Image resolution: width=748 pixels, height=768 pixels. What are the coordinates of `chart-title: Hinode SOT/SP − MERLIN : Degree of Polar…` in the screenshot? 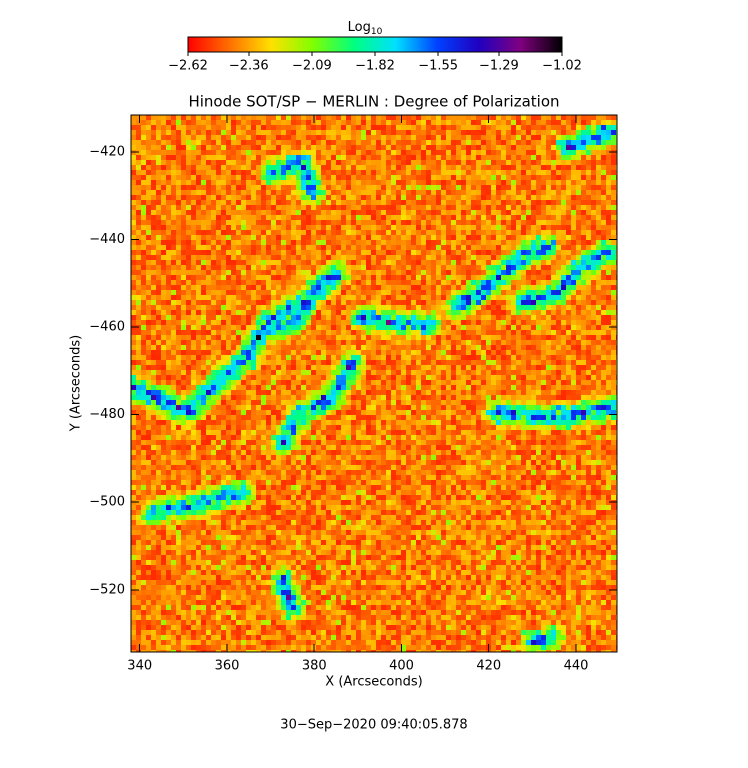 It's located at (373, 102).